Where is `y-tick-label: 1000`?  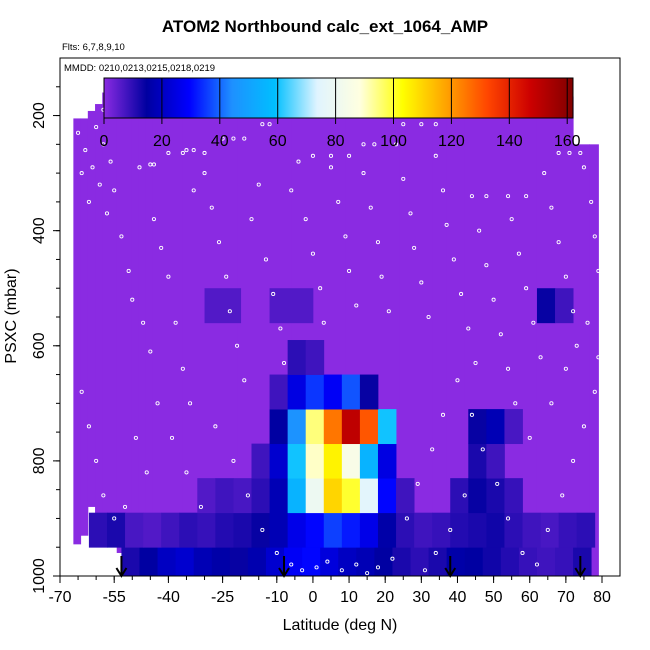
y-tick-label: 1000 is located at coordinates (39, 576).